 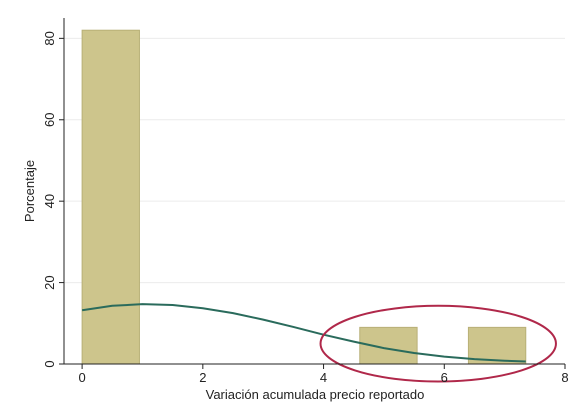 I want to click on density-curve, so click(x=303, y=333).